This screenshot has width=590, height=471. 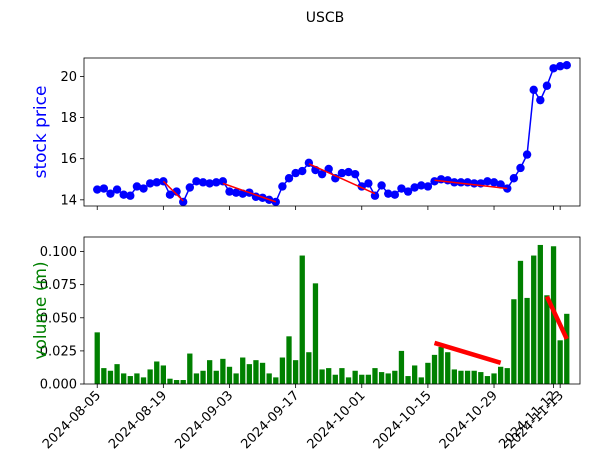 I want to click on volume-ytick-label: 0.075, so click(x=58, y=285).